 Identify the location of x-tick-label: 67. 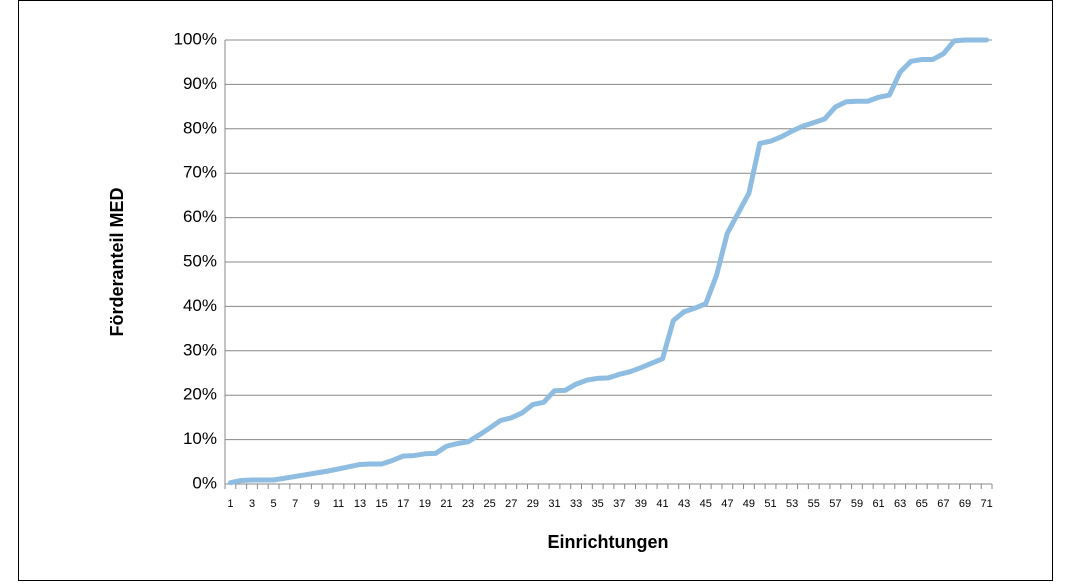
(943, 504).